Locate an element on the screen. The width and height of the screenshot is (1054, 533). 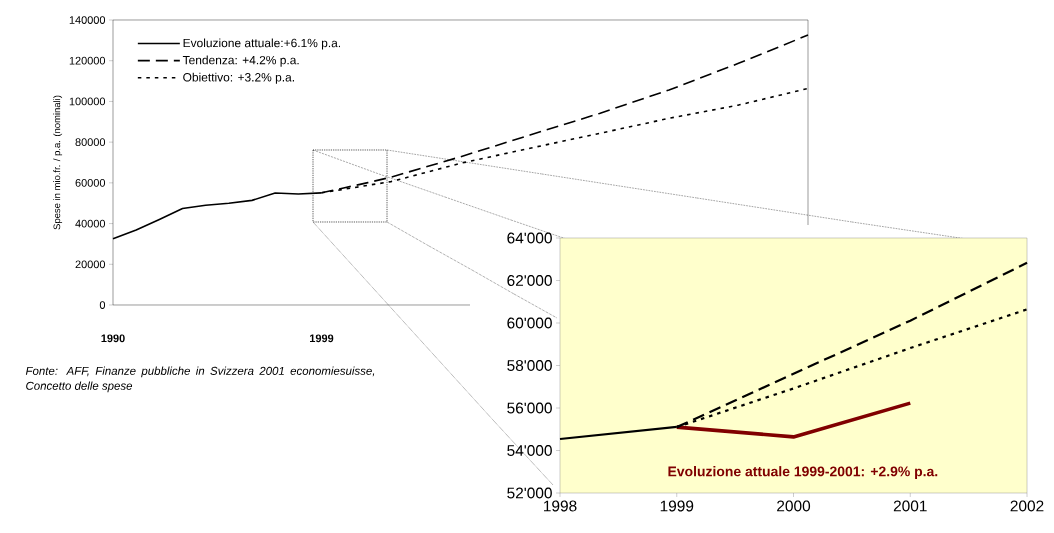
y-tick-label: 80000 is located at coordinates (90, 142).